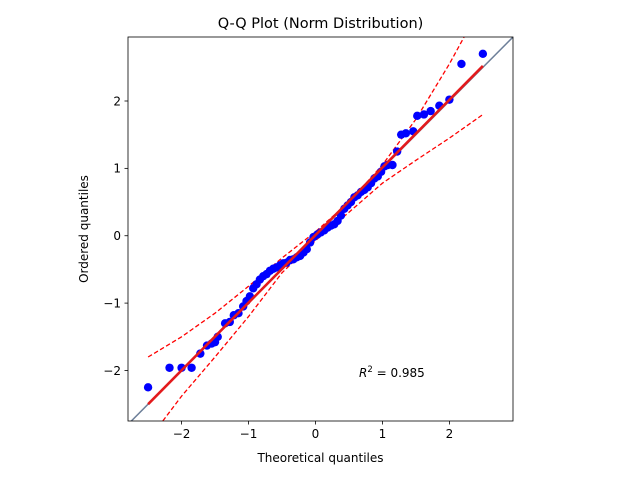  Describe the element at coordinates (319, 458) in the screenshot. I see `x-axis-label: Theoretical quantiles` at that location.